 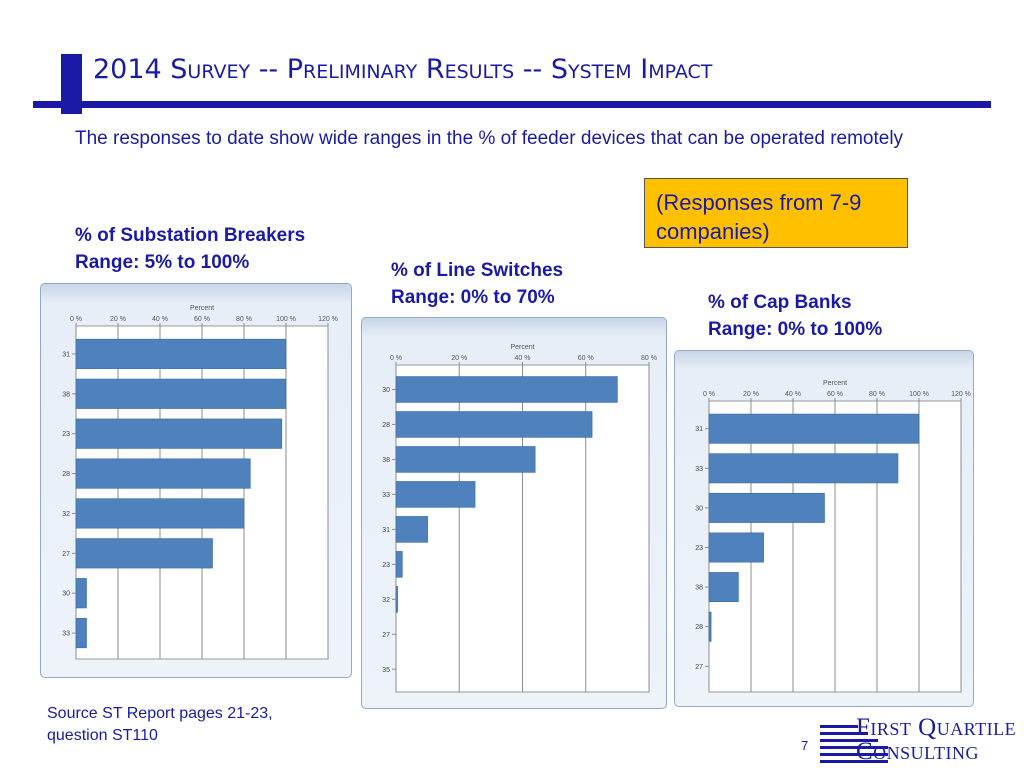 I want to click on source-line-2: question ST110, so click(x=102, y=735).